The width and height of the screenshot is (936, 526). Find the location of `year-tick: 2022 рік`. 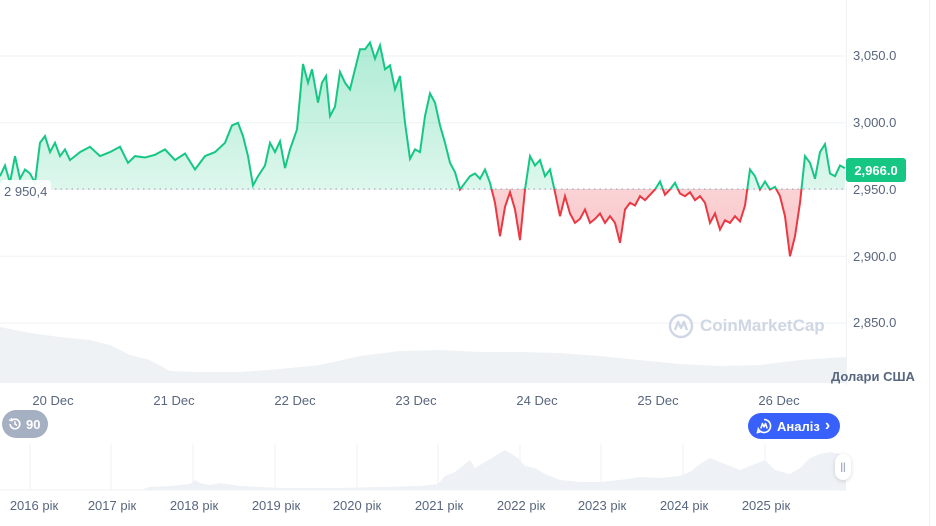

year-tick: 2022 рік is located at coordinates (521, 505).